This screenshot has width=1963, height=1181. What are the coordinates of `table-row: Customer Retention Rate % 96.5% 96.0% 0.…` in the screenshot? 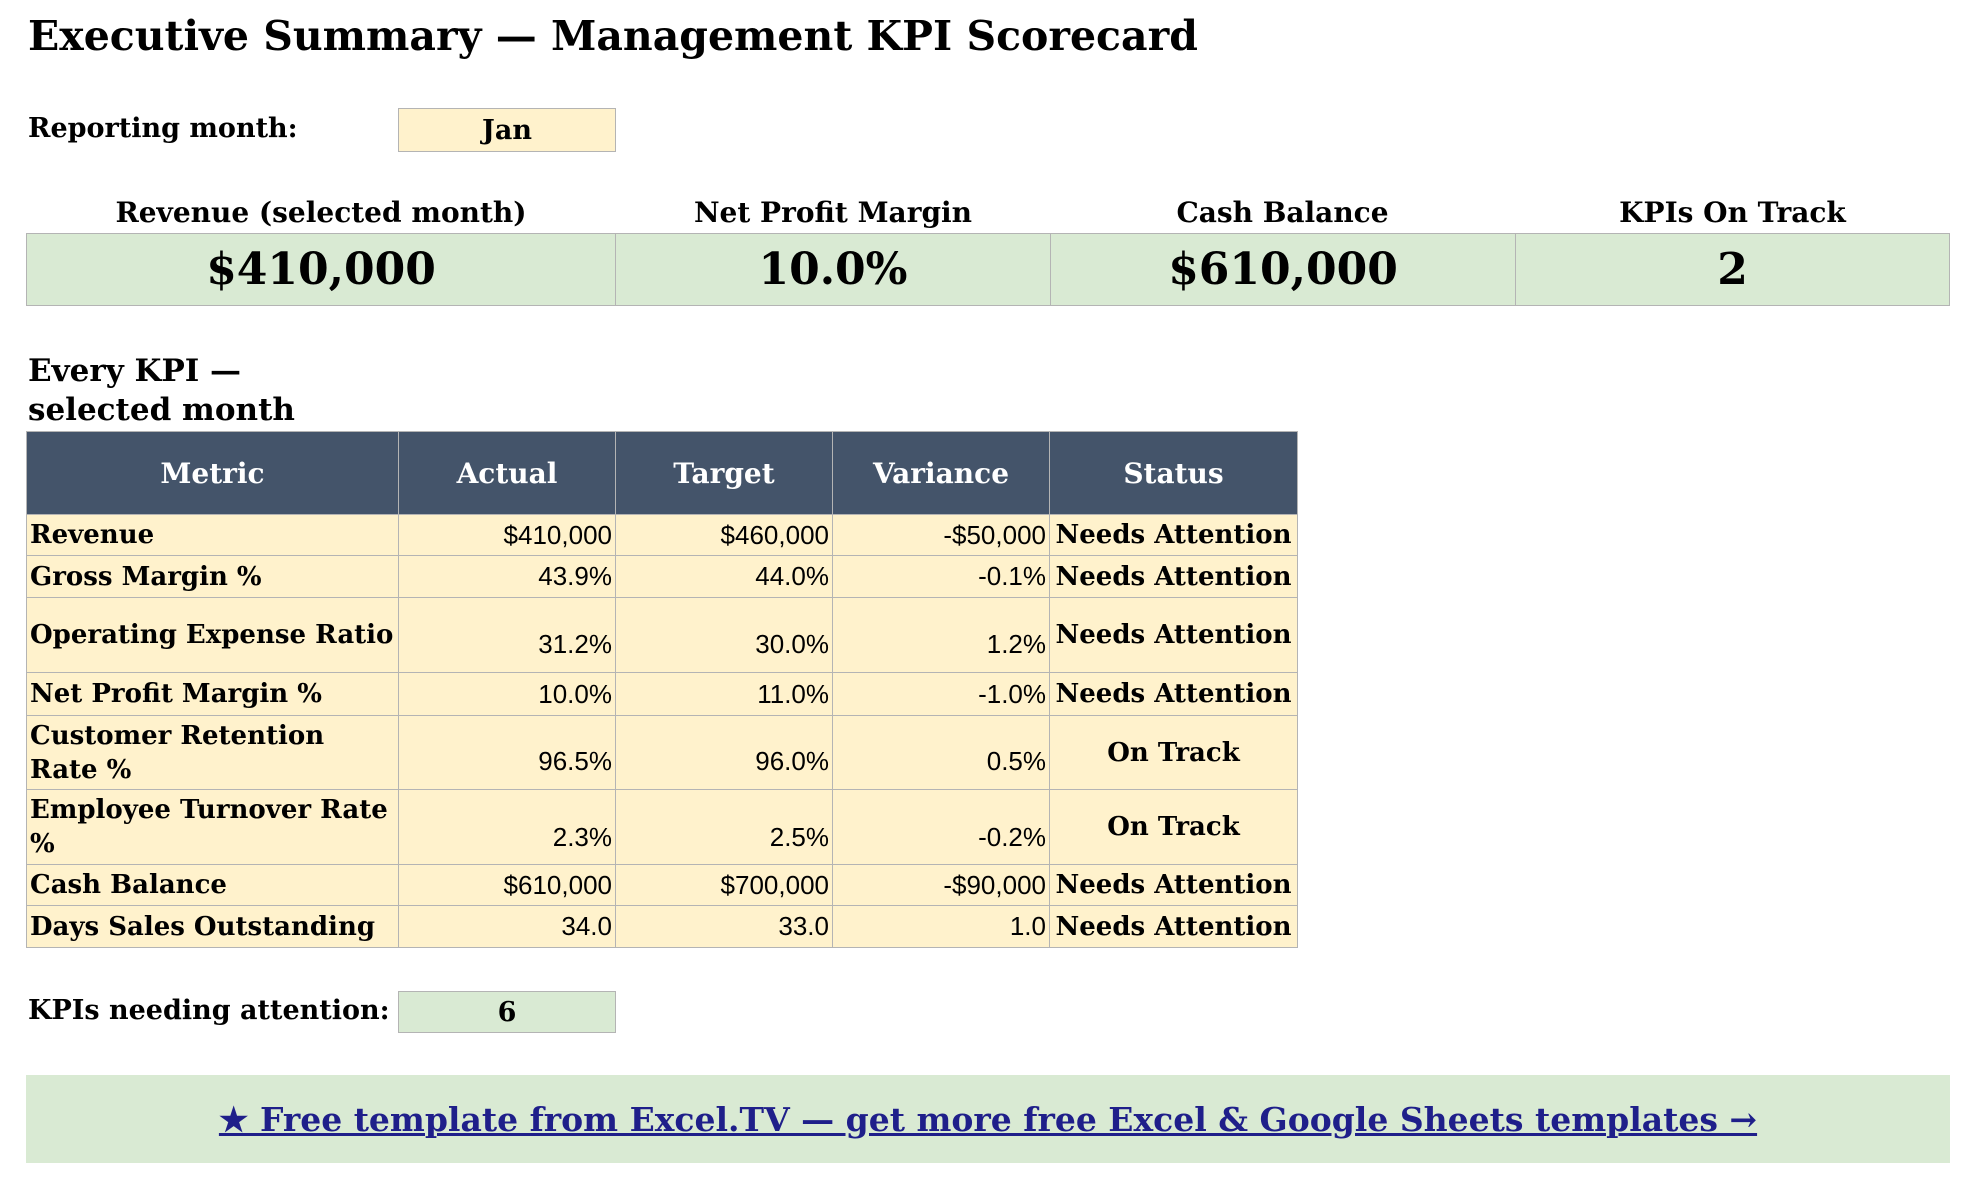 It's located at (662, 752).